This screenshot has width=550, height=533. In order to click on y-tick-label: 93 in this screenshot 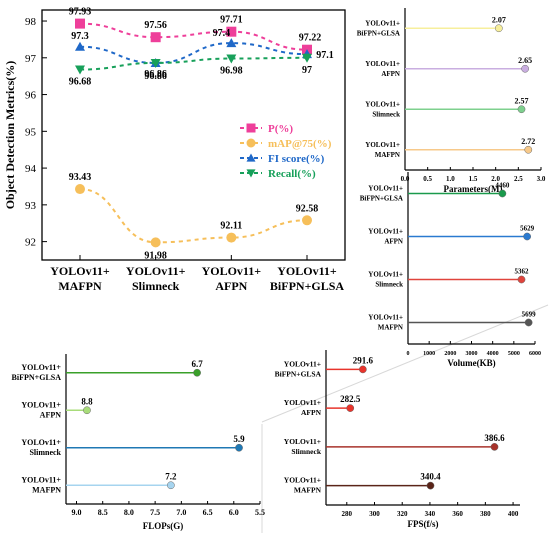, I will do `click(31, 206)`.